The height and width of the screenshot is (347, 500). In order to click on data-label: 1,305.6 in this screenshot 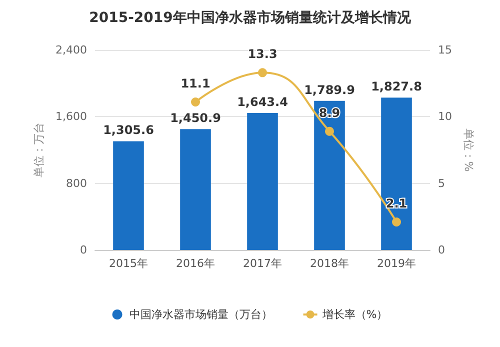, I will do `click(128, 130)`.